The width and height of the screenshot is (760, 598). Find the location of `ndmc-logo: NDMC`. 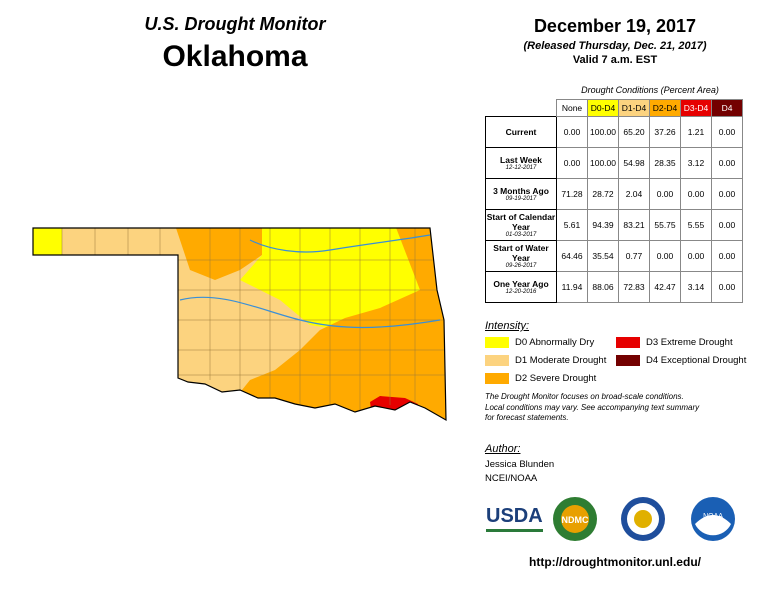

ndmc-logo: NDMC is located at coordinates (575, 519).